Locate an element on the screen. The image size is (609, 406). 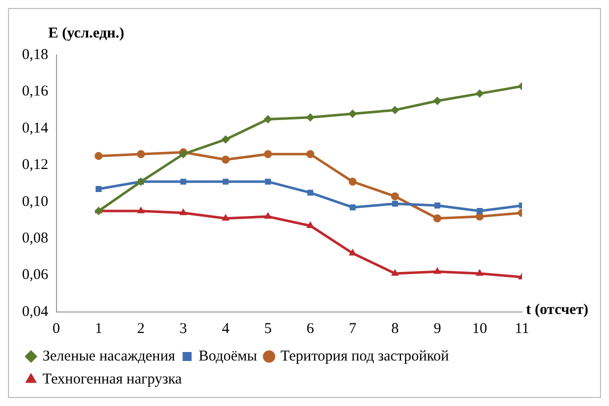
legend-label: Водоёмы is located at coordinates (228, 356).